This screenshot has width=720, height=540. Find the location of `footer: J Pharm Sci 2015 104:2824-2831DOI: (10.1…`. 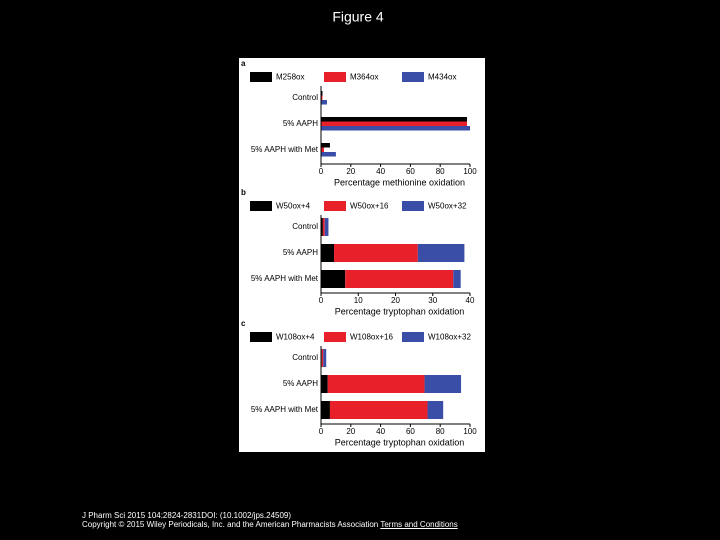

footer: J Pharm Sci 2015 104:2824-2831DOI: (10.1… is located at coordinates (277, 520).